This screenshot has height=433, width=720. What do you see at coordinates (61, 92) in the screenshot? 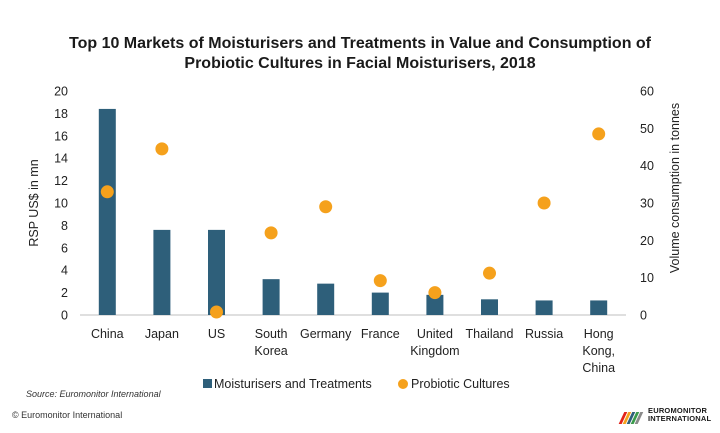
I see `left-y-tick-label: 20` at bounding box center [61, 92].